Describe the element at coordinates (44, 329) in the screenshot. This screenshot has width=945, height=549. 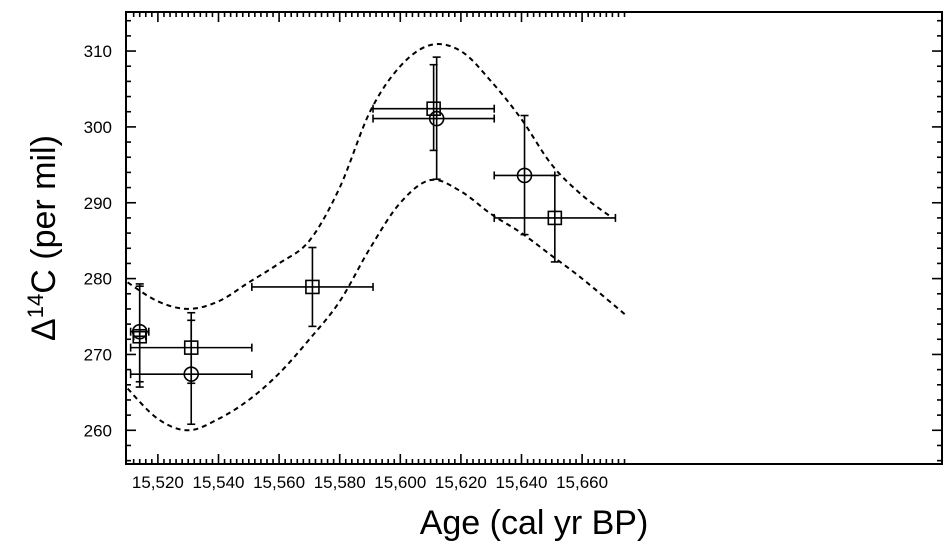
I see `y-axis-title-prefix: Δ` at that location.